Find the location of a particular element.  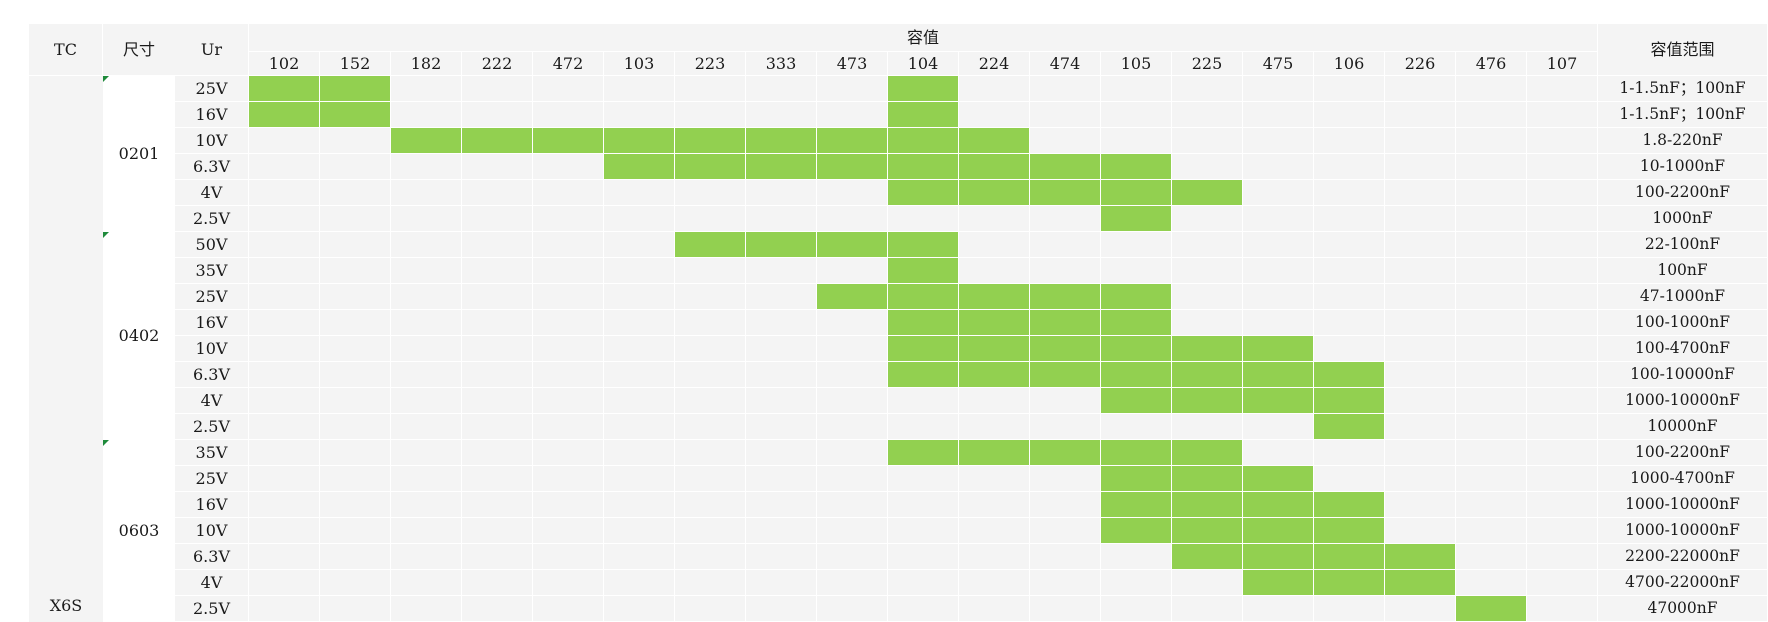

range-value: 1-1.5nF；100nF is located at coordinates (1683, 89).